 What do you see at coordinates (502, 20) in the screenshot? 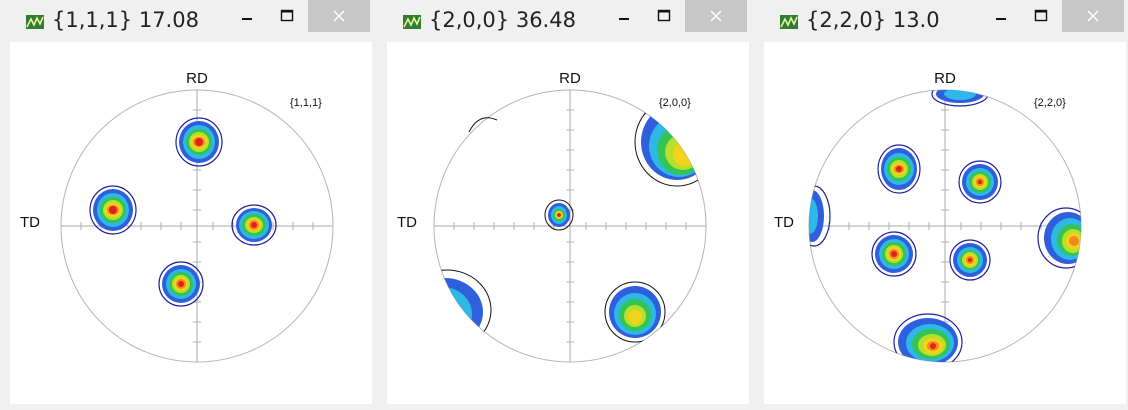
I see `window-title: {2,0,0} 36.48` at bounding box center [502, 20].